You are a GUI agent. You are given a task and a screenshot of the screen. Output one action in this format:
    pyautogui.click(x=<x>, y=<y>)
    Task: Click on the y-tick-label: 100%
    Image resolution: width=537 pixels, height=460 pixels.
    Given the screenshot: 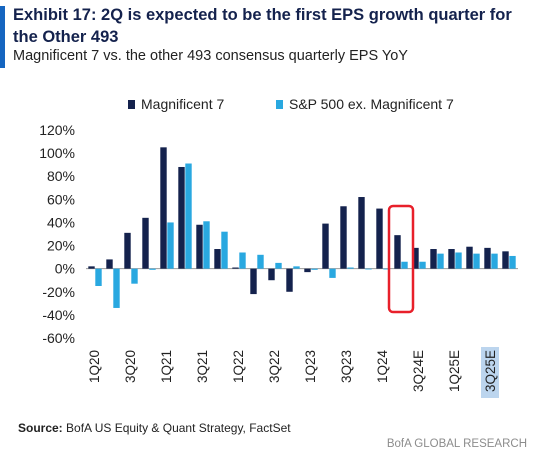 What is the action you would take?
    pyautogui.click(x=57, y=153)
    